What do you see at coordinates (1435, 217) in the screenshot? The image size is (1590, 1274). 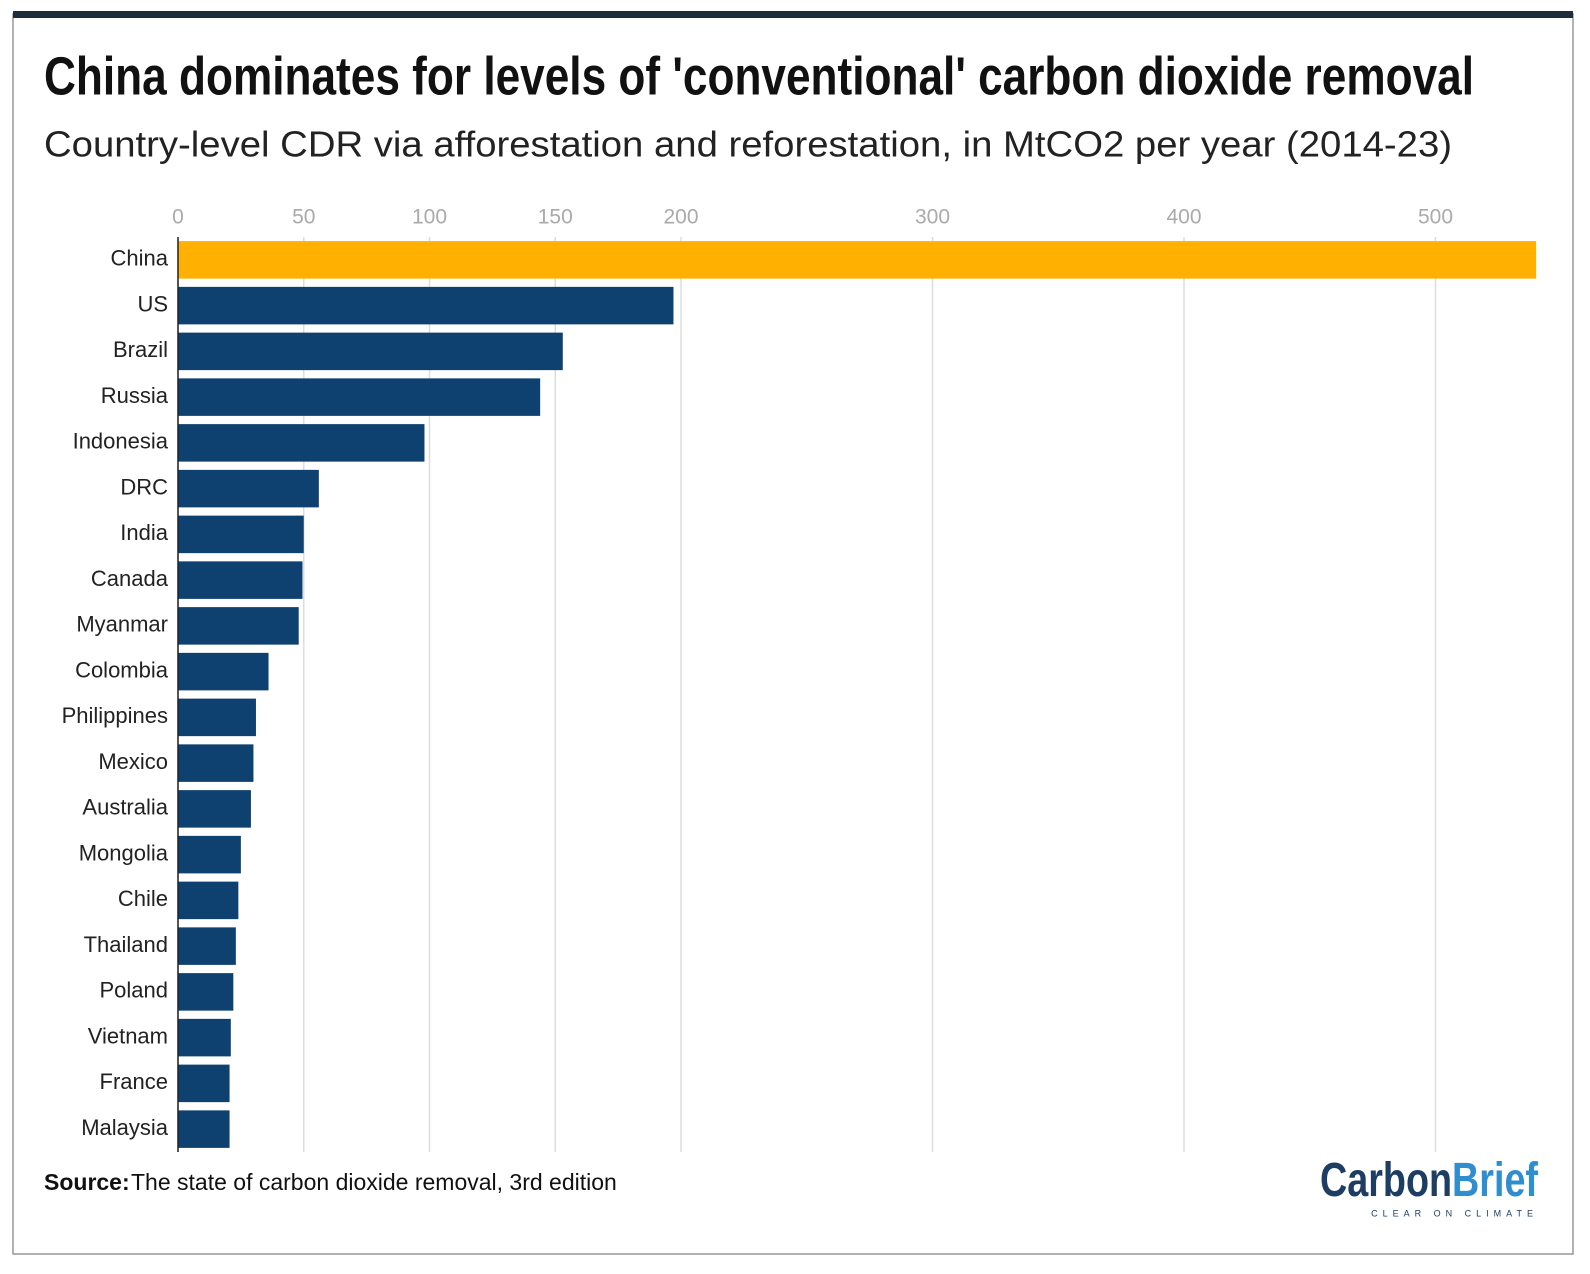 I see `x-tick-label: 500` at bounding box center [1435, 217].